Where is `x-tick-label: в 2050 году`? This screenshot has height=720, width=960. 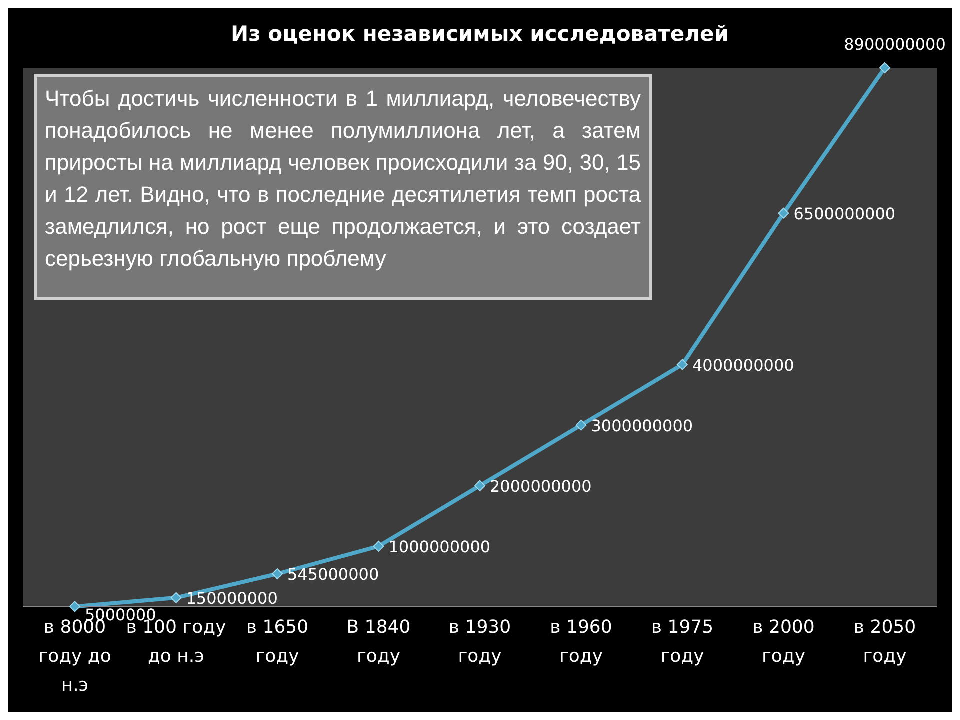
x-tick-label: в 2050 году is located at coordinates (885, 642).